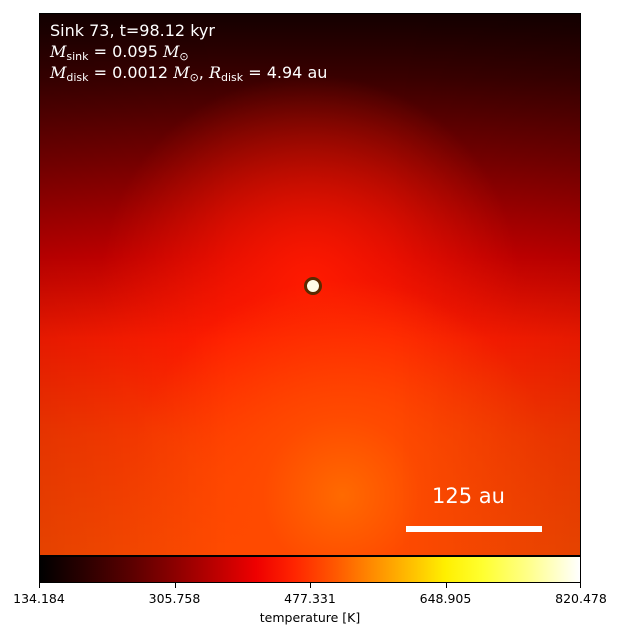 This screenshot has width=619, height=636. What do you see at coordinates (232, 77) in the screenshot?
I see `r-disk-subscript: disk` at bounding box center [232, 77].